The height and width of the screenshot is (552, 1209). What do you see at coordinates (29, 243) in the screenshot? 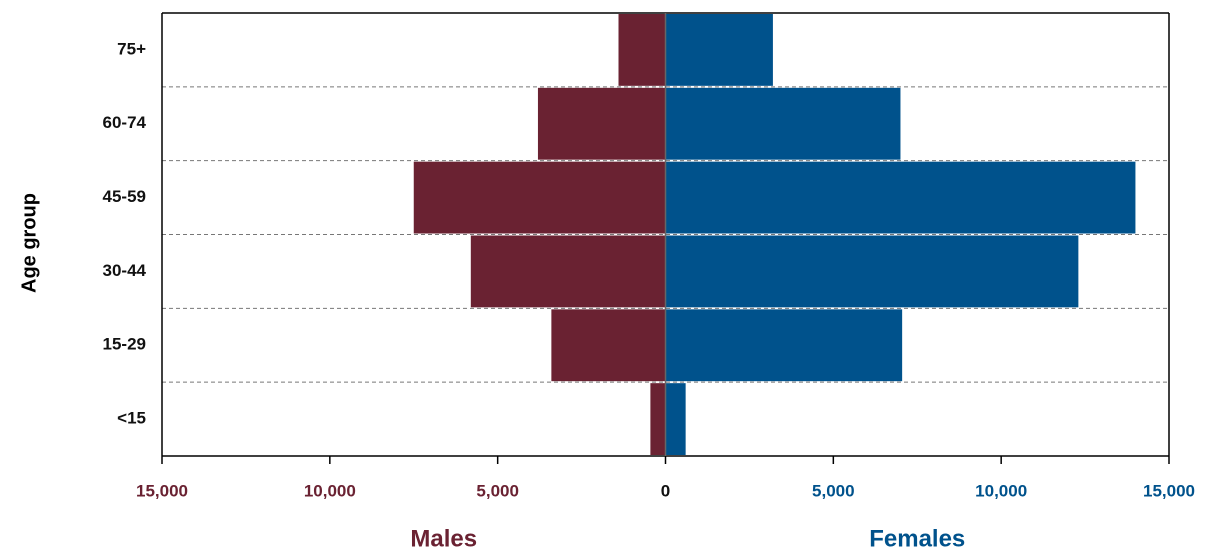
I see `y-axis-label: Age group` at bounding box center [29, 243].